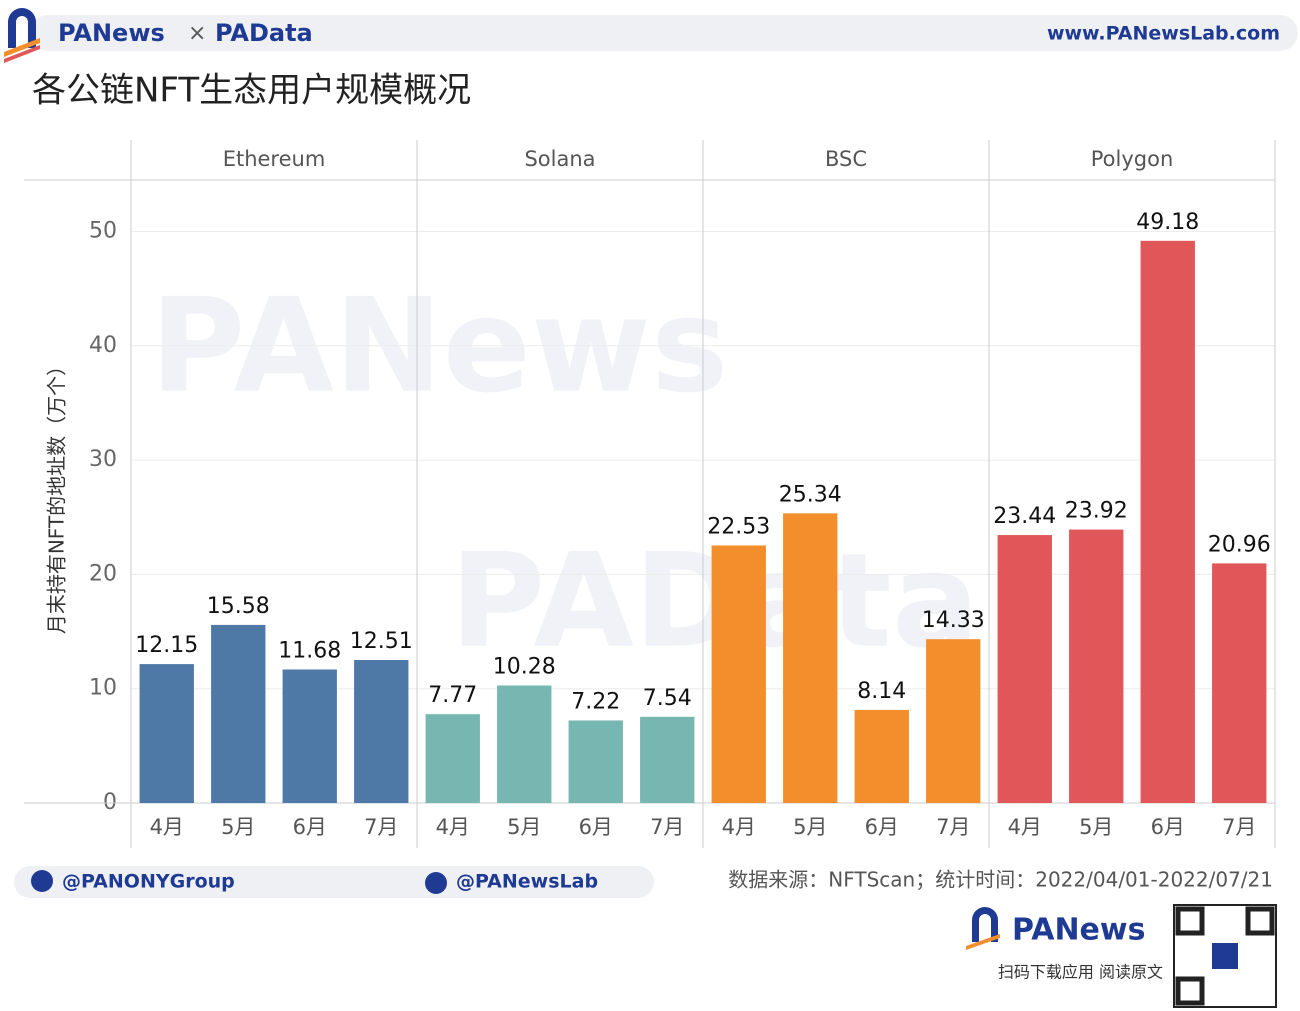 This screenshot has height=1011, width=1300. I want to click on logo, so click(22, 35).